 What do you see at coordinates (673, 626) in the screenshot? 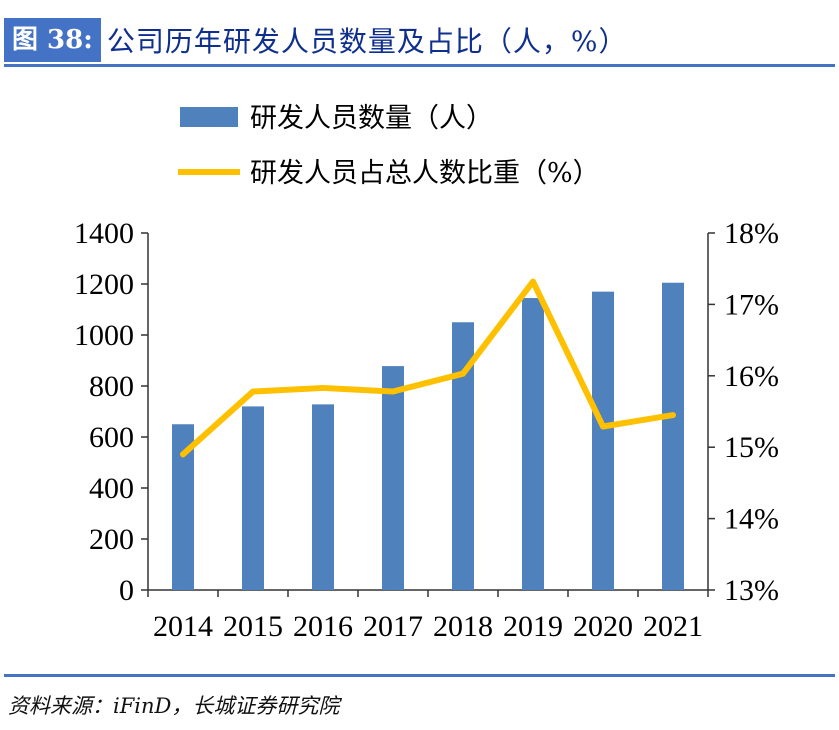
I see `x-tick-label: 2021` at bounding box center [673, 626].